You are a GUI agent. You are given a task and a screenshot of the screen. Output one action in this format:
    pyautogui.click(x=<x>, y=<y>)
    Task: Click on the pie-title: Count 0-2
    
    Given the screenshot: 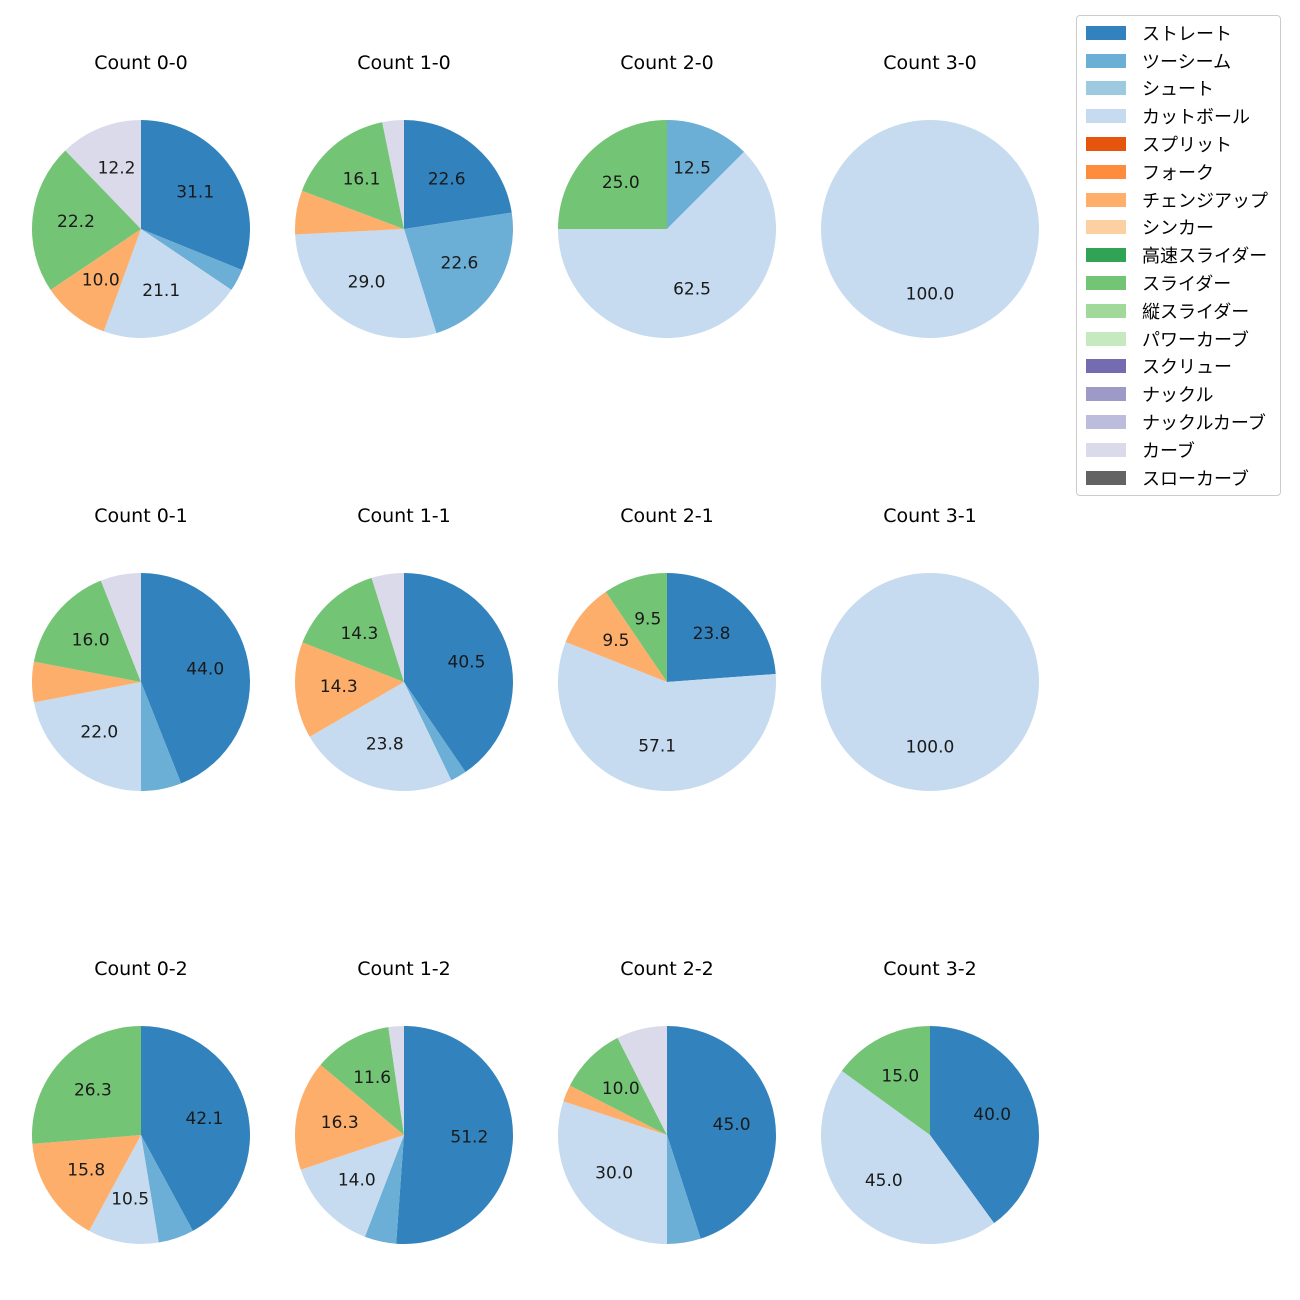 What is the action you would take?
    pyautogui.click(x=141, y=969)
    